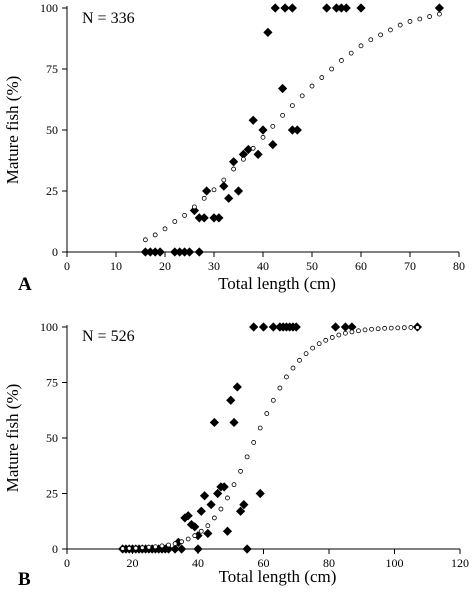 The width and height of the screenshot is (474, 592). What do you see at coordinates (24, 579) in the screenshot?
I see `panel-label: B` at bounding box center [24, 579].